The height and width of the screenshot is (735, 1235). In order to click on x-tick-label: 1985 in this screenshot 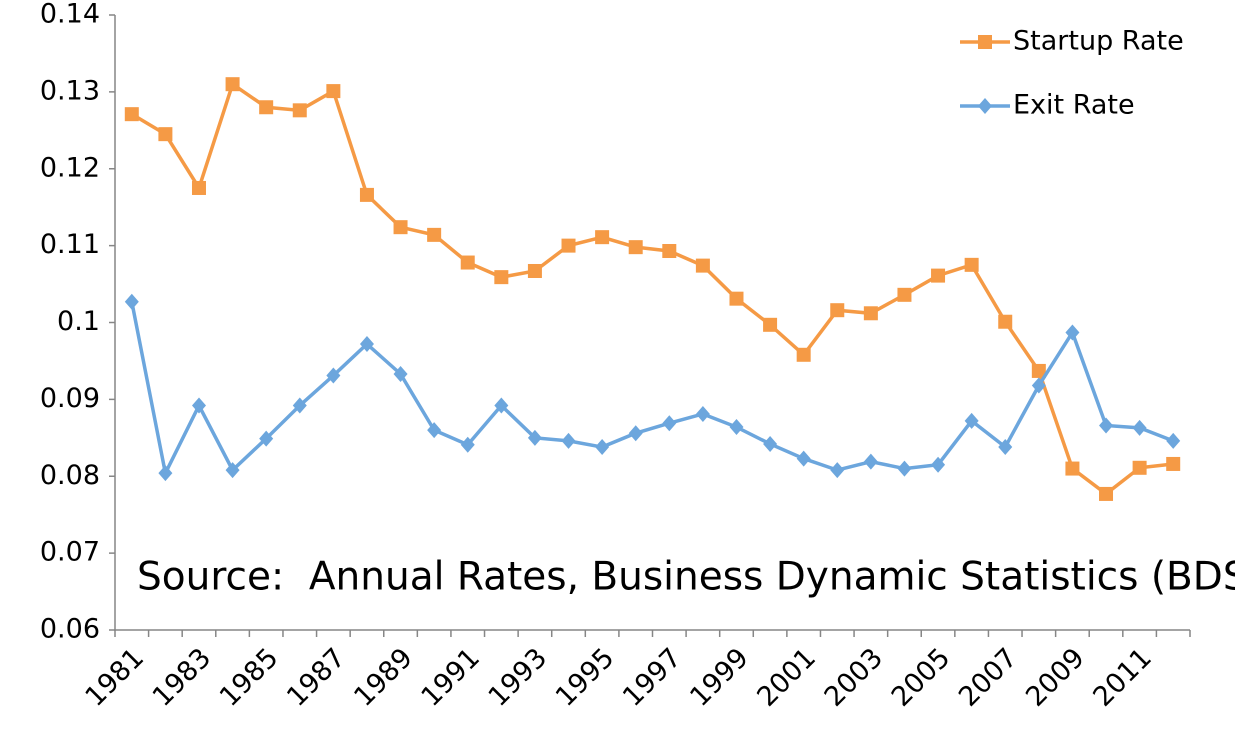, I will do `click(249, 677)`.